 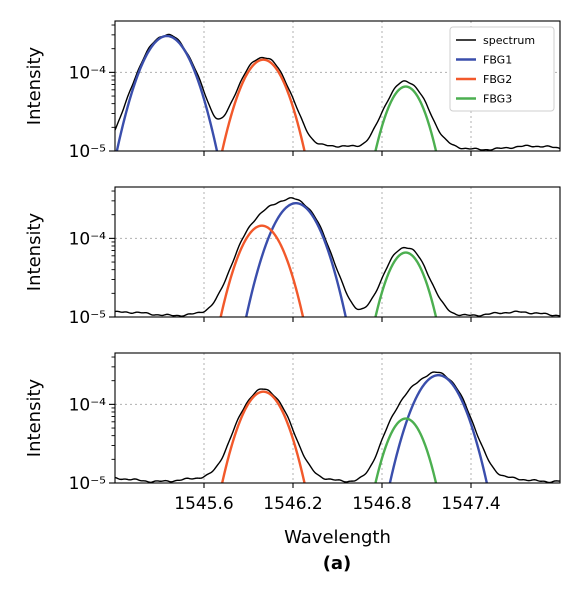 I want to click on x-tick-label: 1545.6, so click(x=203, y=504).